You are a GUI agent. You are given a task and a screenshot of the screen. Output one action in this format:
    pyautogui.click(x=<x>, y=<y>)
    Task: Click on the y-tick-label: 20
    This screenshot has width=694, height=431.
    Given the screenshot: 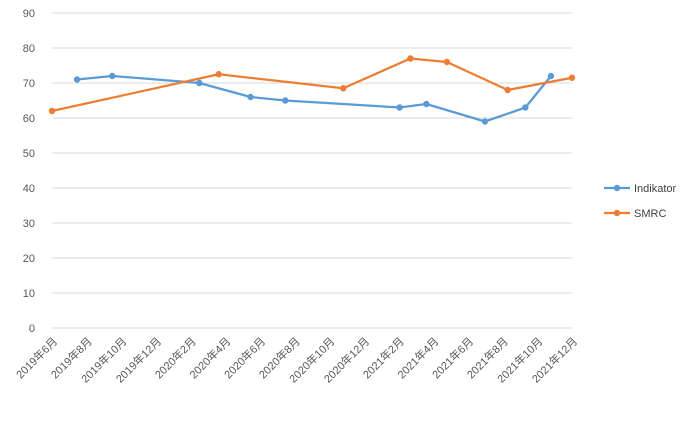 What is the action you would take?
    pyautogui.click(x=29, y=259)
    